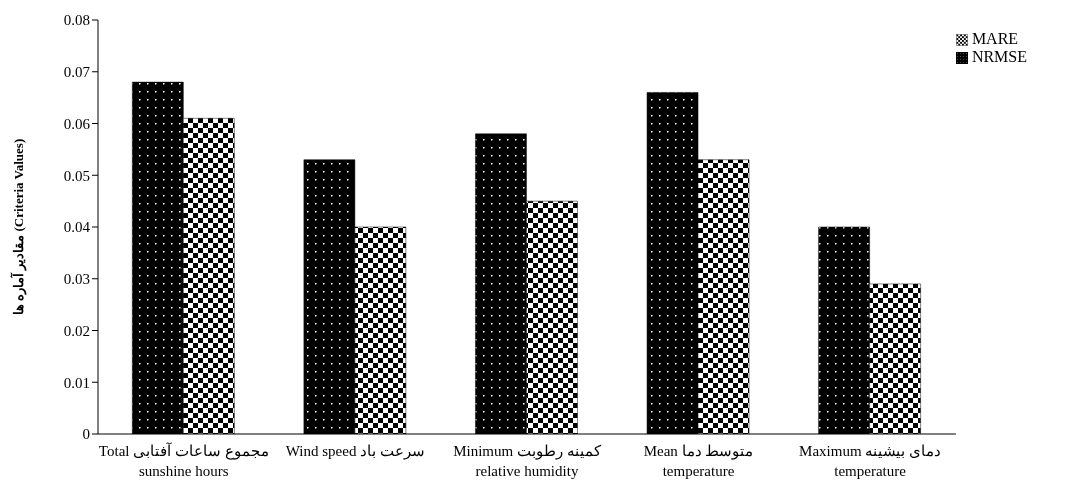 The image size is (1065, 502). What do you see at coordinates (76, 279) in the screenshot?
I see `y-tick-label: 0.03` at bounding box center [76, 279].